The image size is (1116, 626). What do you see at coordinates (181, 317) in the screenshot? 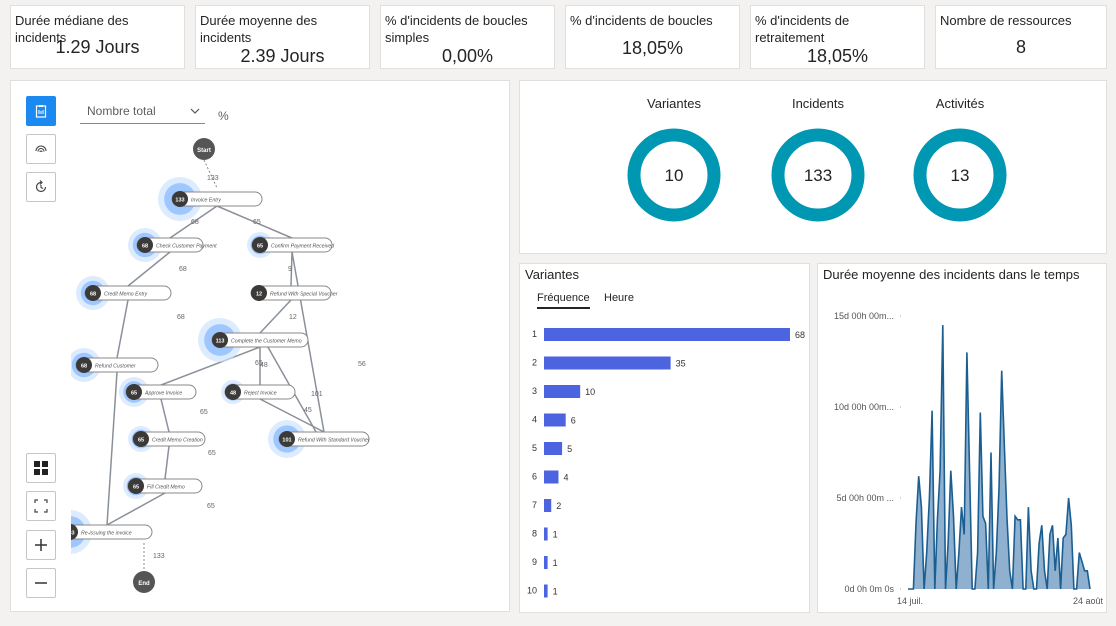
I see `edge-label: 68` at bounding box center [181, 317].